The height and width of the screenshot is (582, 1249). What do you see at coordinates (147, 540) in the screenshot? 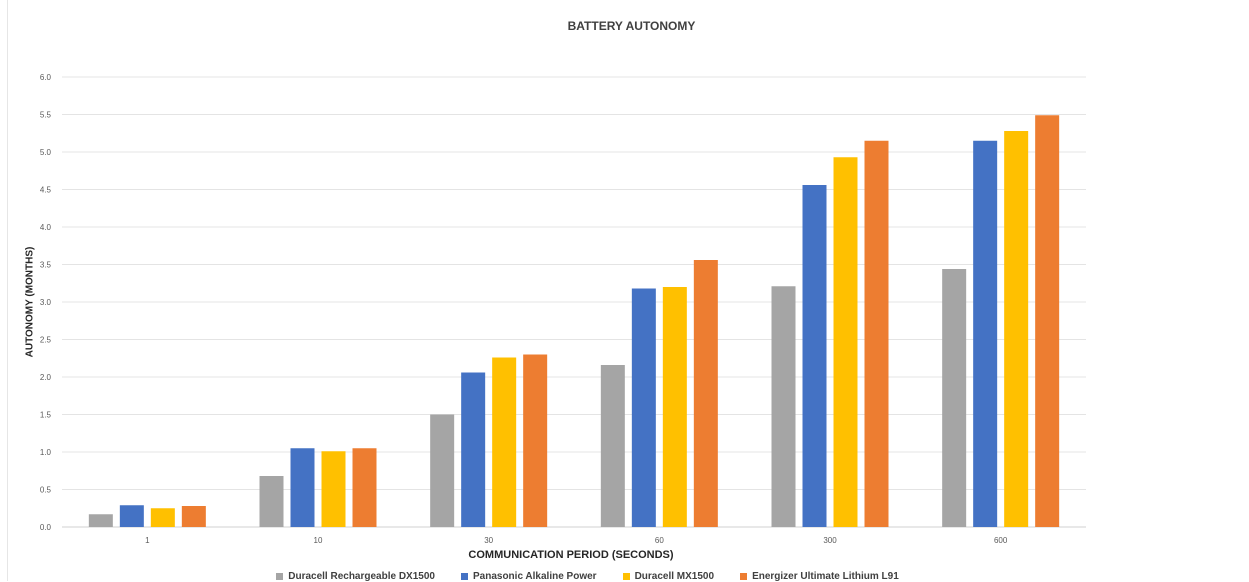
I see `x-tick-label: 1` at bounding box center [147, 540].